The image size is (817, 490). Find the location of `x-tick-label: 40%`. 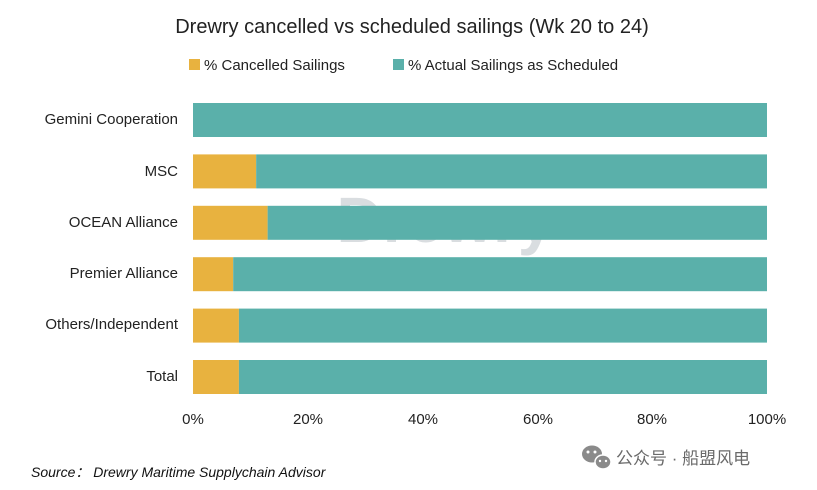

x-tick-label: 40% is located at coordinates (423, 419).